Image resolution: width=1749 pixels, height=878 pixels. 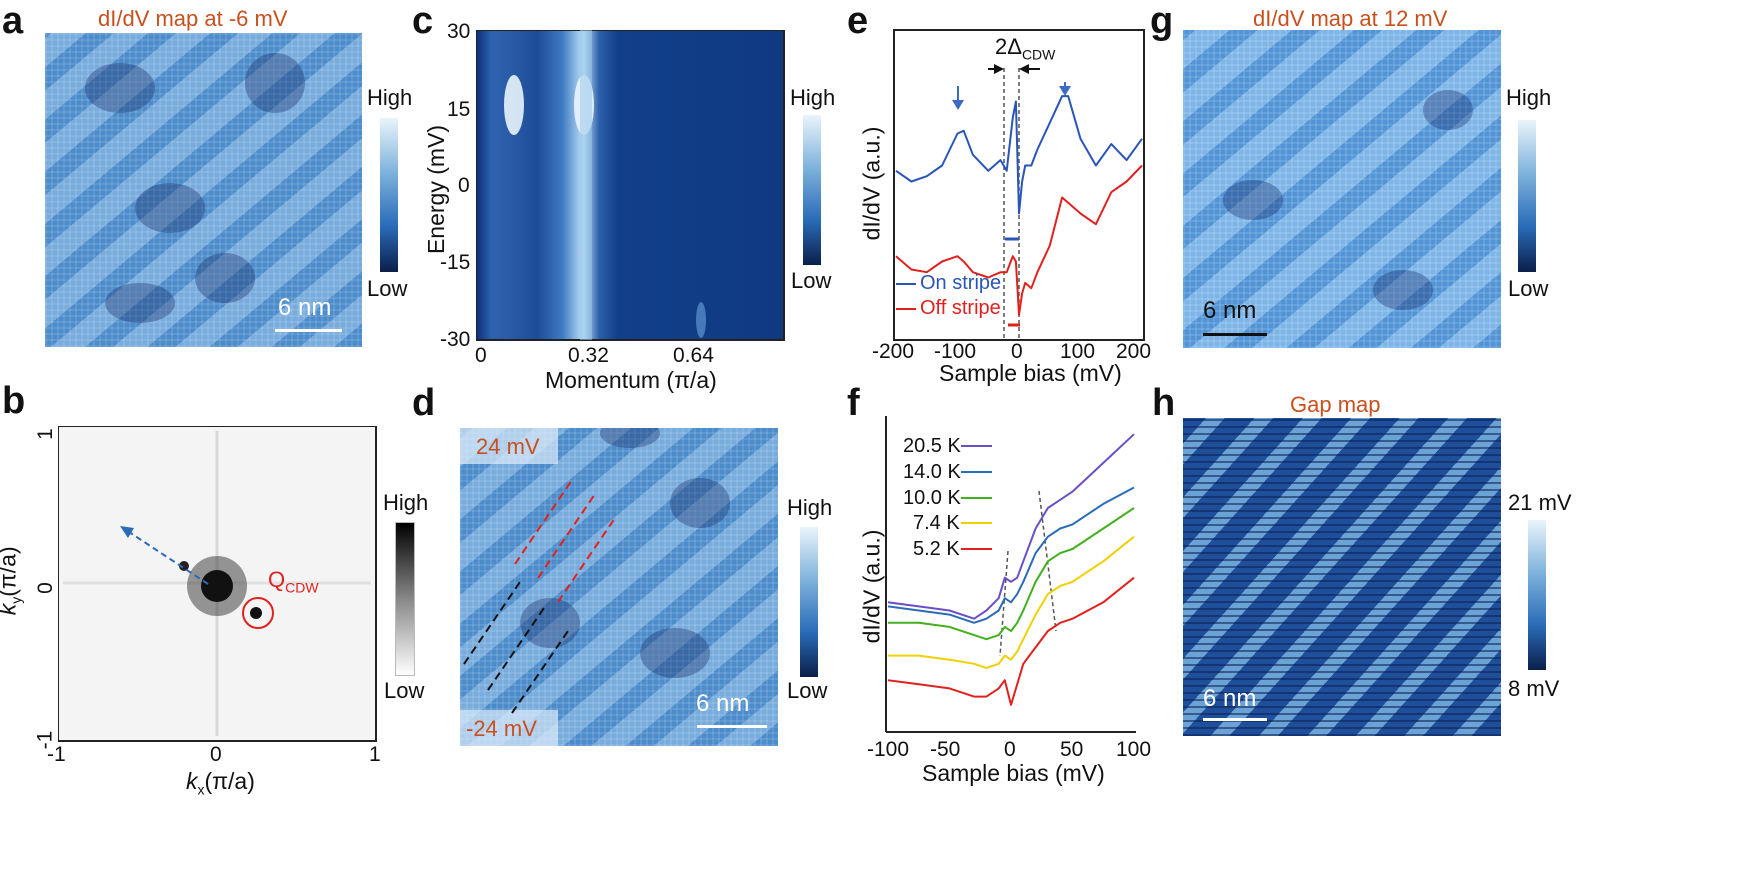 I want to click on panel-d-cb-low: Low, so click(x=807, y=690).